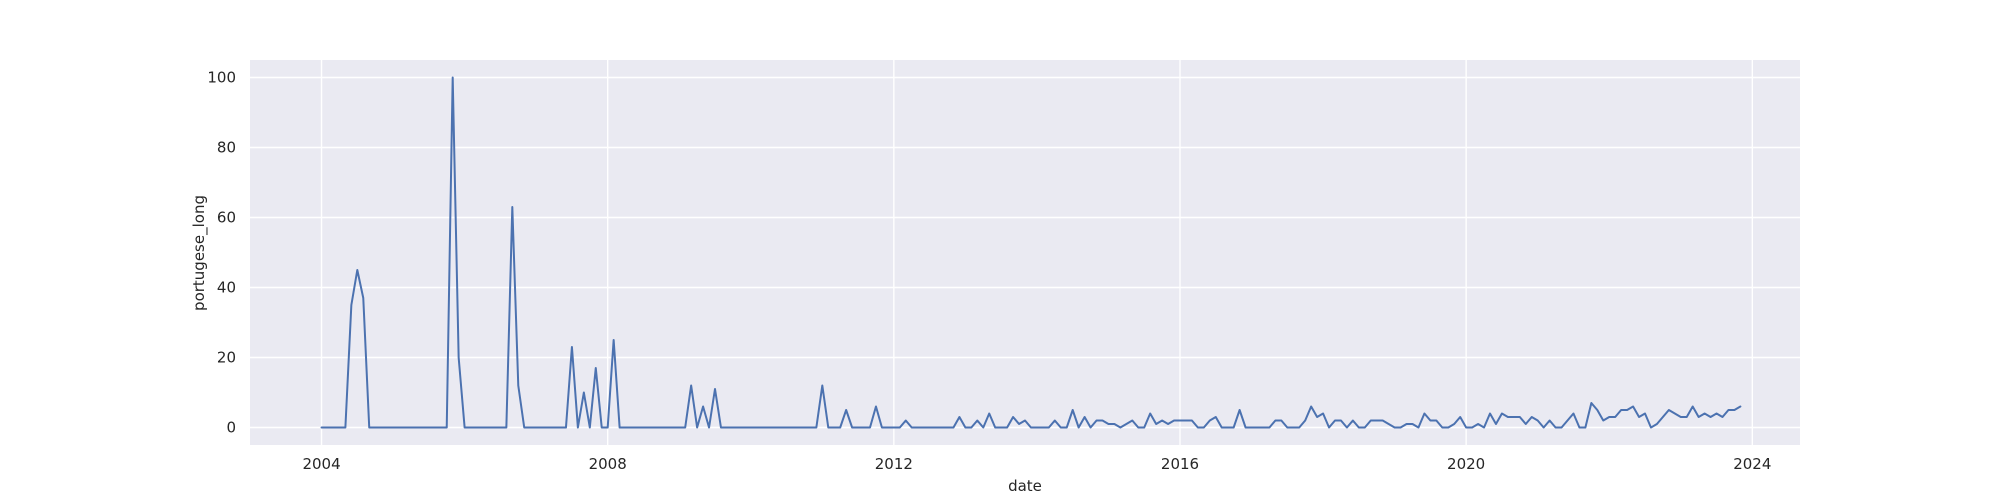  Describe the element at coordinates (226, 288) in the screenshot. I see `y-tick-label: 40` at that location.